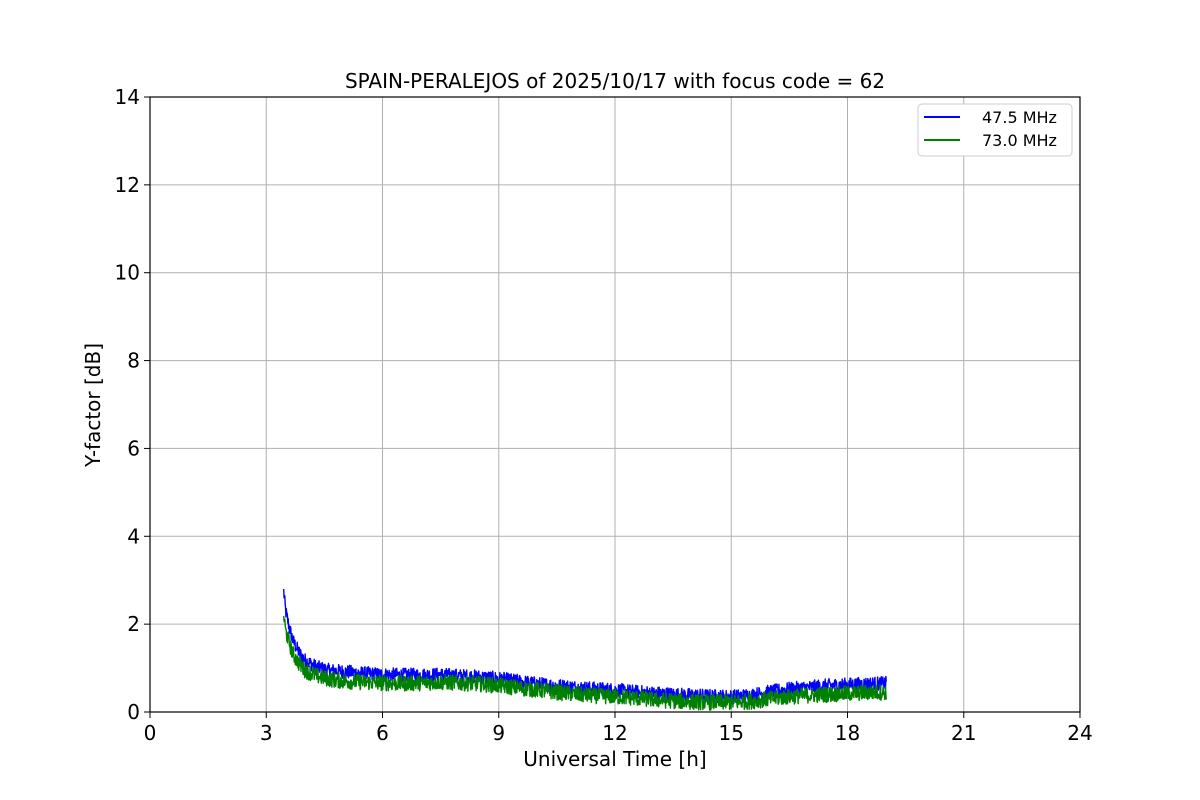  What do you see at coordinates (266, 733) in the screenshot?
I see `x-tick-label: 3` at bounding box center [266, 733].